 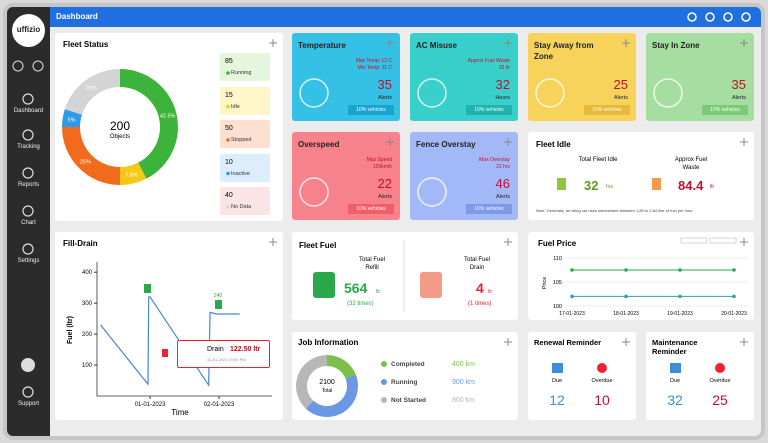 I want to click on status-box: 40 No Data, so click(x=245, y=201).